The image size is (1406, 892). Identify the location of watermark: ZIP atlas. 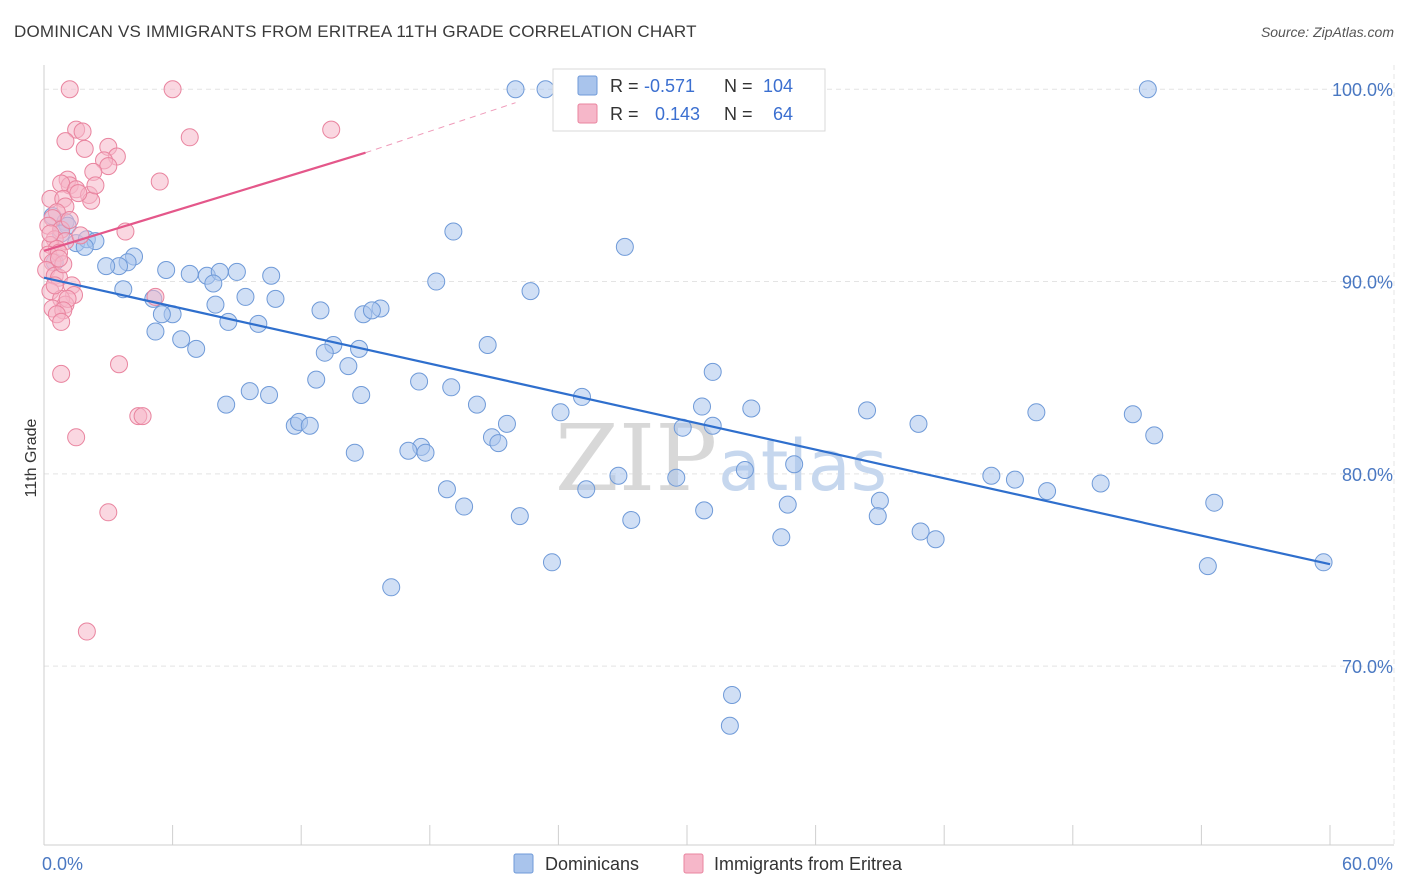
(721, 458).